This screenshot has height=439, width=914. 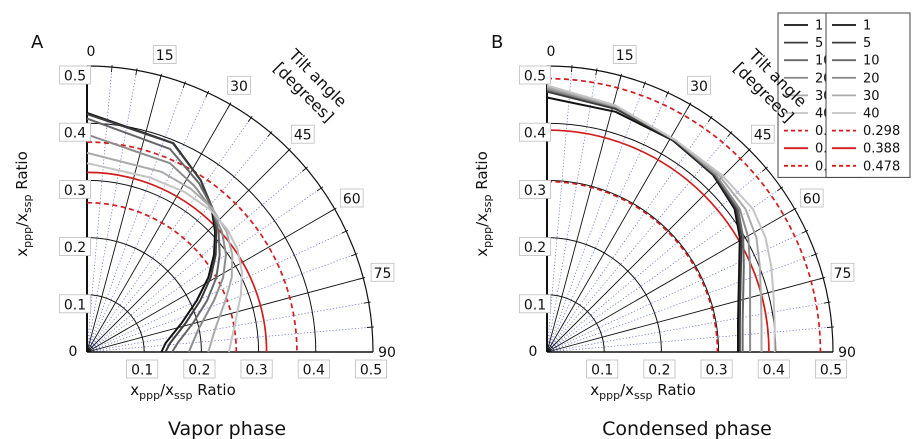 What do you see at coordinates (673, 390) in the screenshot?
I see `x-axis-title-tail: Ratio` at bounding box center [673, 390].